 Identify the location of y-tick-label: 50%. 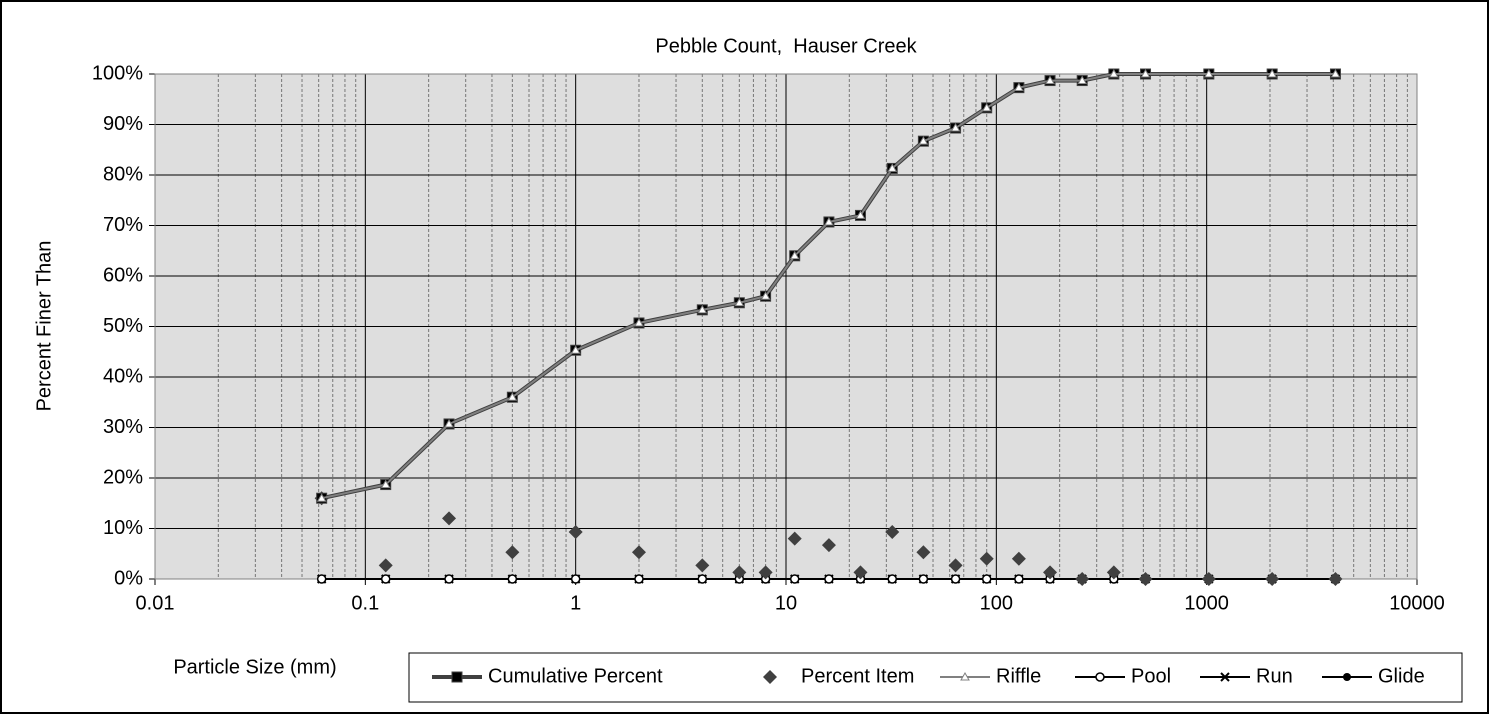
(123, 326).